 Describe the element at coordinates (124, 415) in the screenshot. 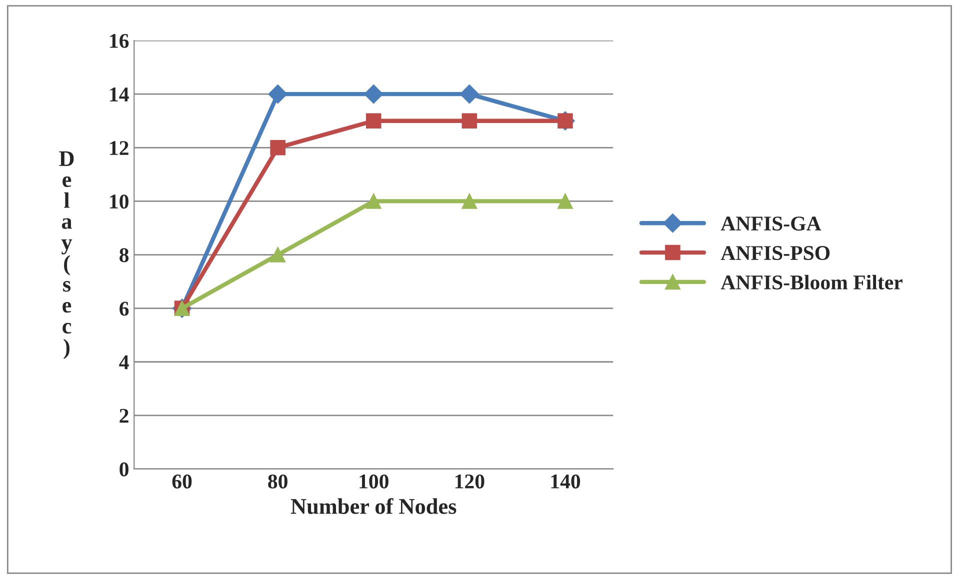

I see `y-tick-label: 2` at that location.